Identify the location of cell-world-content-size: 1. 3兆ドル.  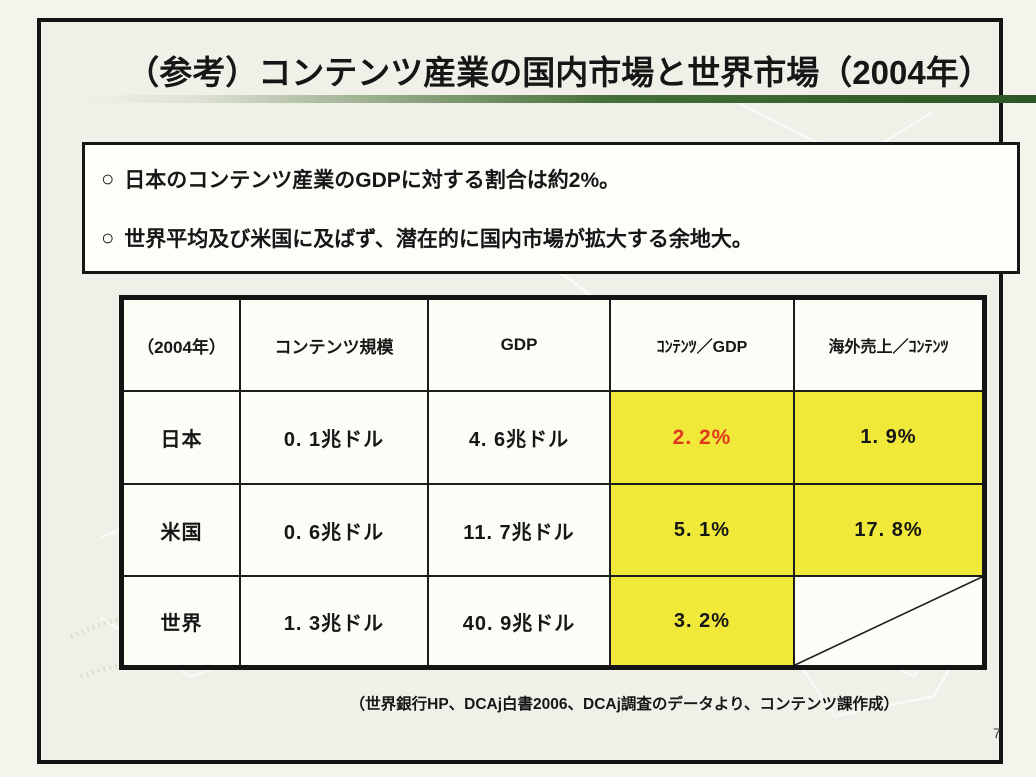
(335, 621).